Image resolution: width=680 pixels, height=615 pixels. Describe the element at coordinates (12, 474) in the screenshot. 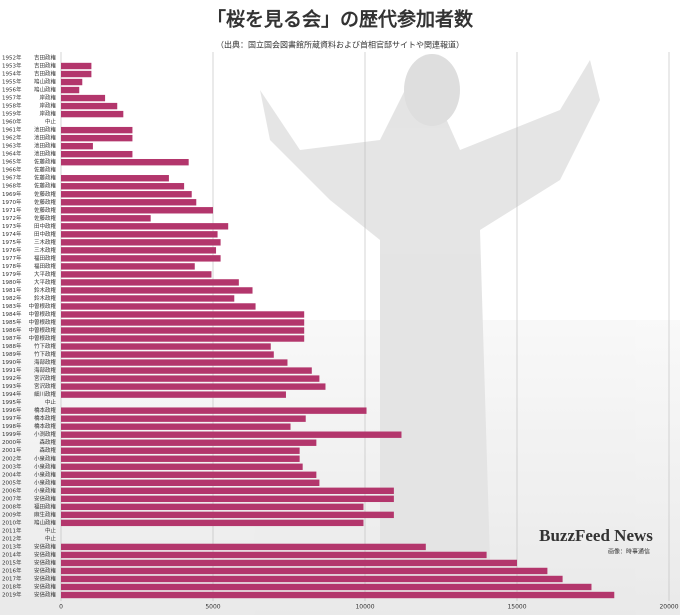

I see `y-tick-label: 2004年` at that location.